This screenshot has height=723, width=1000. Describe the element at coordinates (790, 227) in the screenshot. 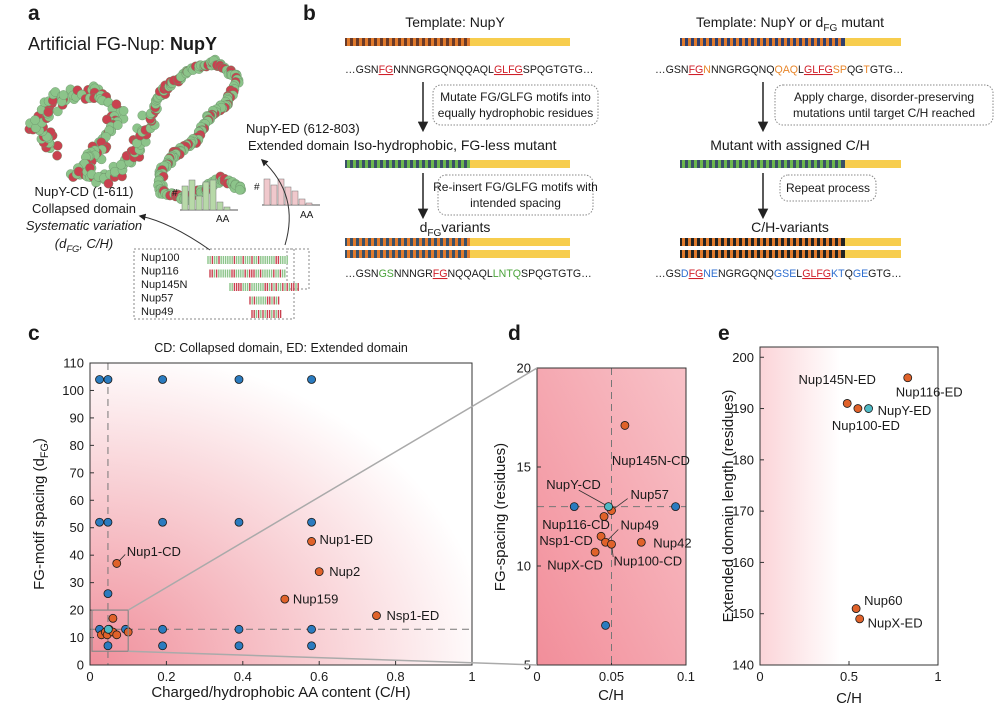

I see `text-part: C/H-variants` at that location.